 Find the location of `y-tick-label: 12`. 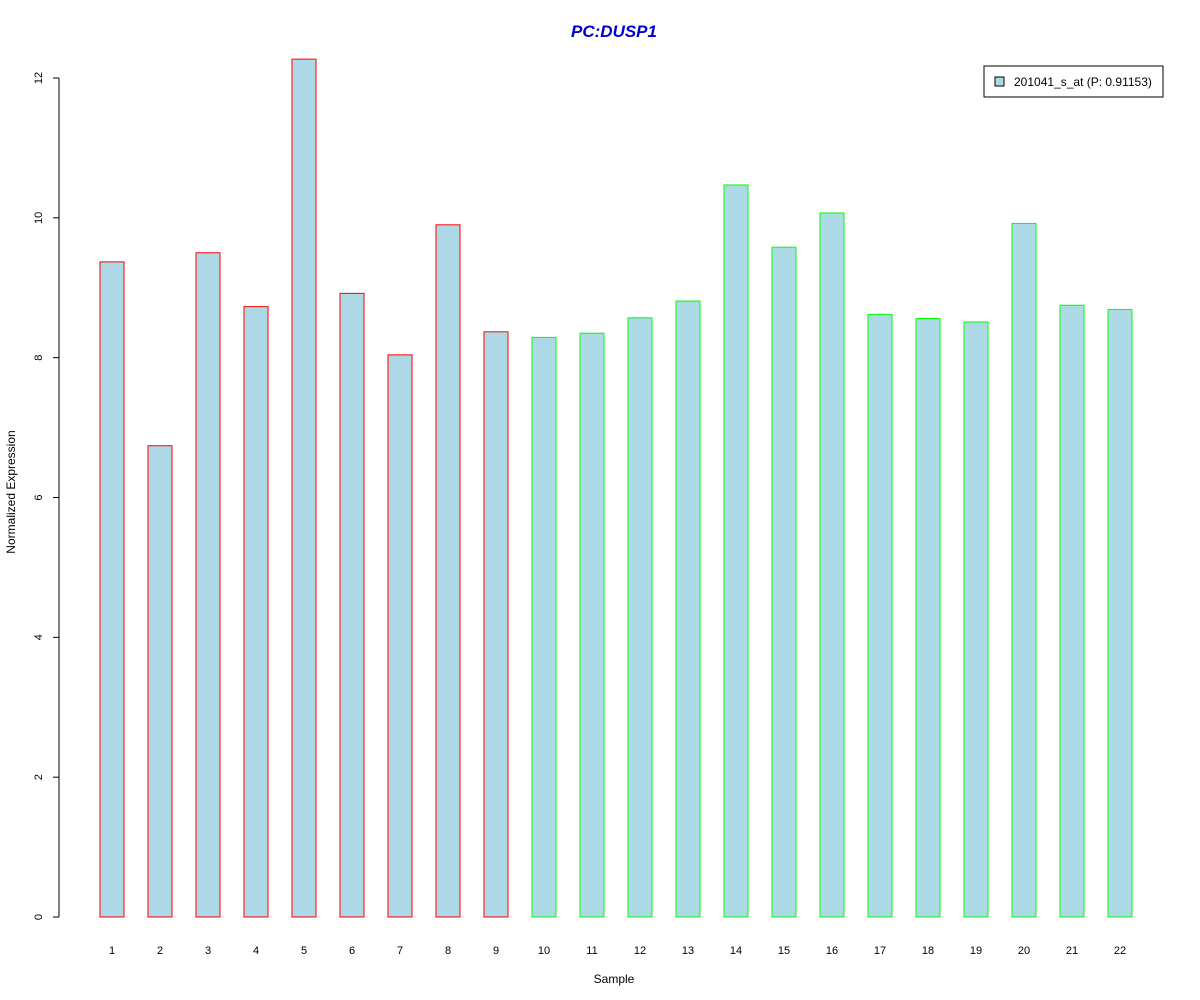

y-tick-label: 12 is located at coordinates (39, 78).